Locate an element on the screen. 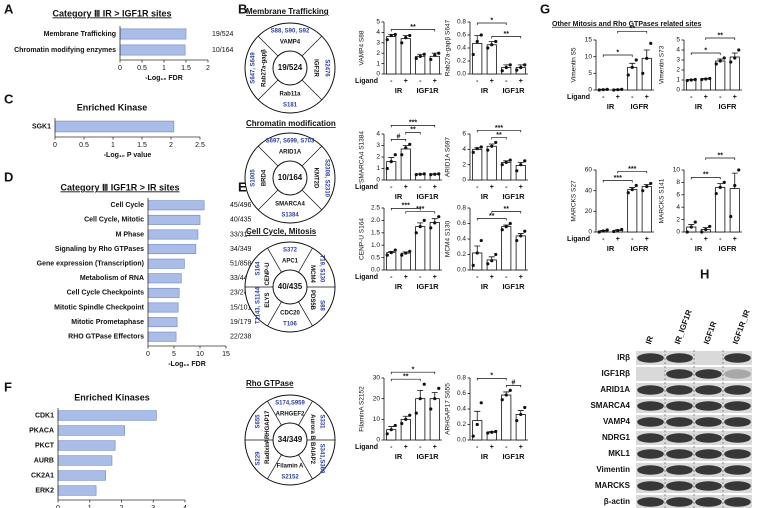 The height and width of the screenshot is (508, 757). y-tick-label: 15 is located at coordinates (589, 40).